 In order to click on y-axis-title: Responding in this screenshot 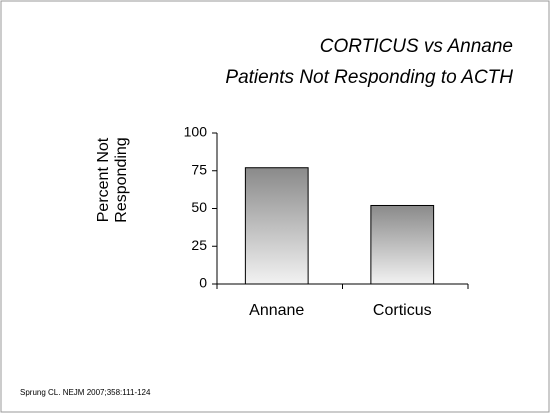, I will do `click(121, 179)`.